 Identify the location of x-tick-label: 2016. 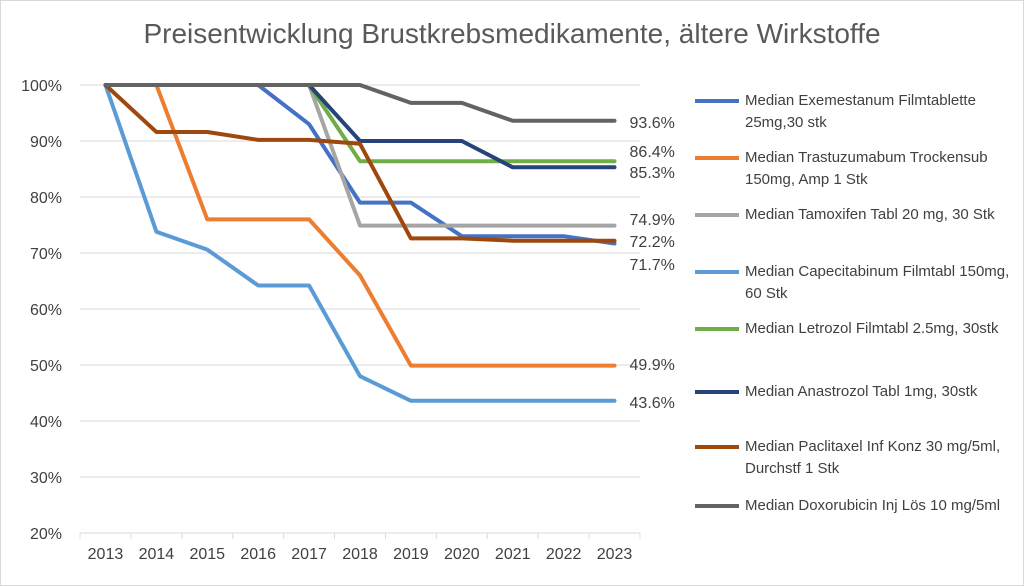
(258, 554).